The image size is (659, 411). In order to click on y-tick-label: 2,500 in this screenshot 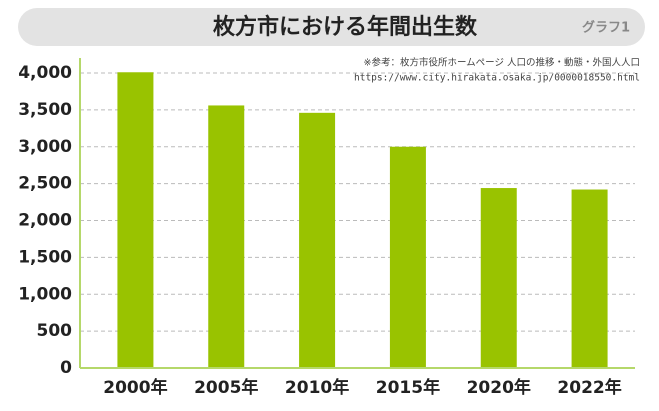, I will do `click(45, 184)`.